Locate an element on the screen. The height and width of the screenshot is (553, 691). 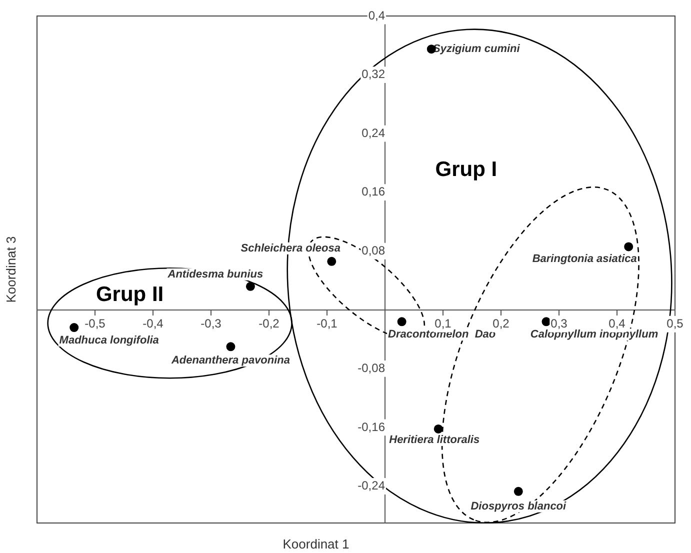
y-tick-label: 0,4 is located at coordinates (377, 15).